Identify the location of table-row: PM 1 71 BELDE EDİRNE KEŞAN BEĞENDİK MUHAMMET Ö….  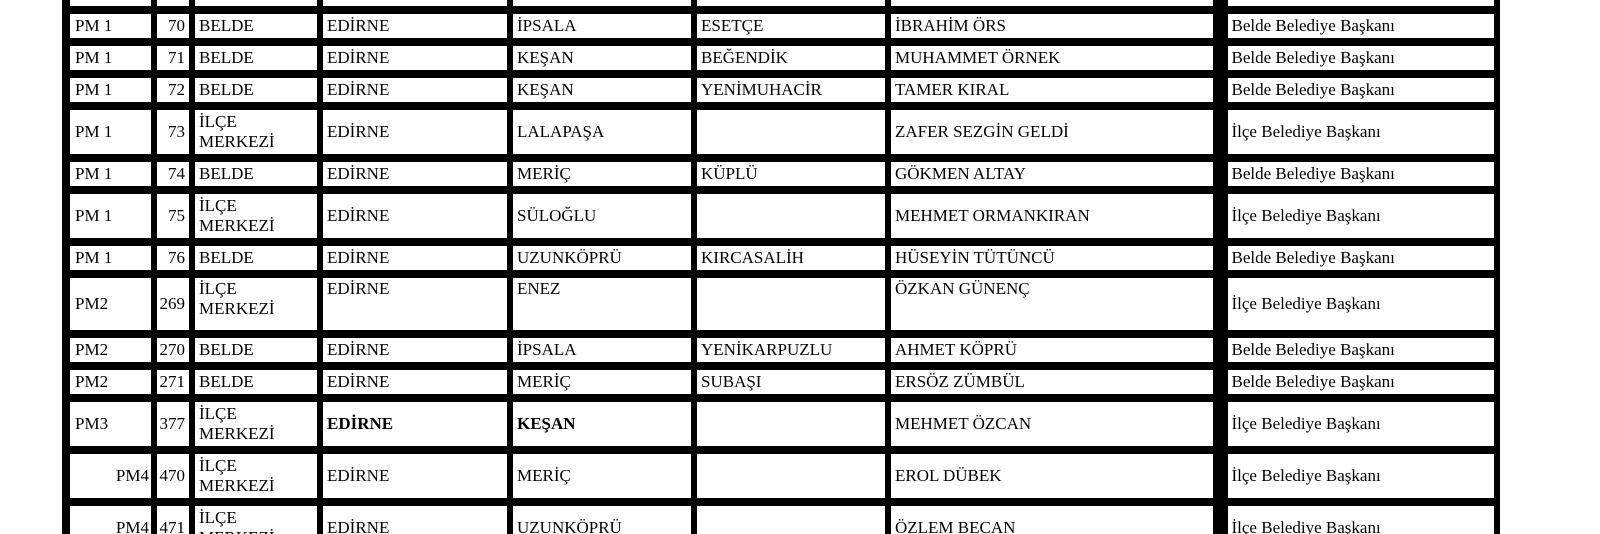
(781, 58).